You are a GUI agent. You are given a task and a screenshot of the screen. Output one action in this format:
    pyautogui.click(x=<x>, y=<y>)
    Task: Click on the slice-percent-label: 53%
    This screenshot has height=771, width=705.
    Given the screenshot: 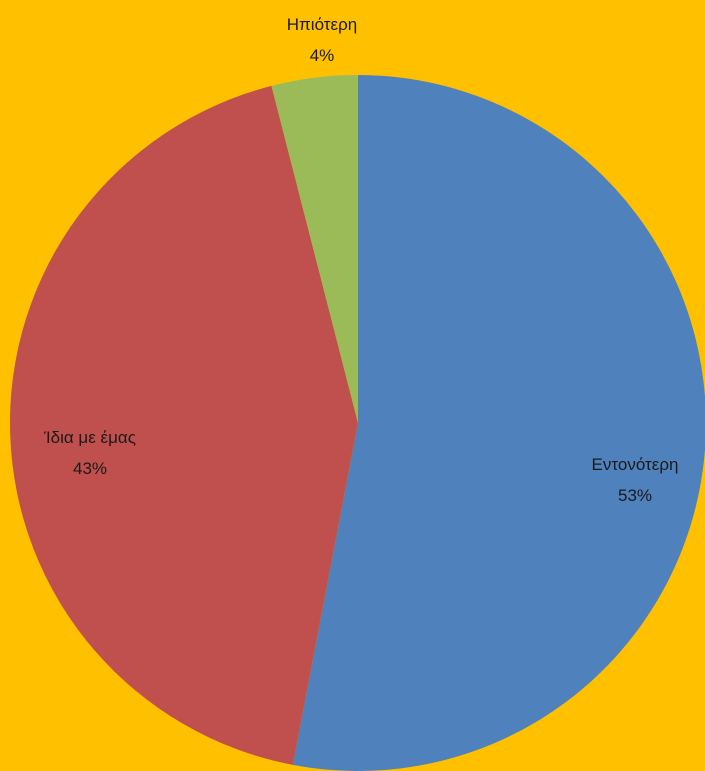 What is the action you would take?
    pyautogui.click(x=635, y=495)
    